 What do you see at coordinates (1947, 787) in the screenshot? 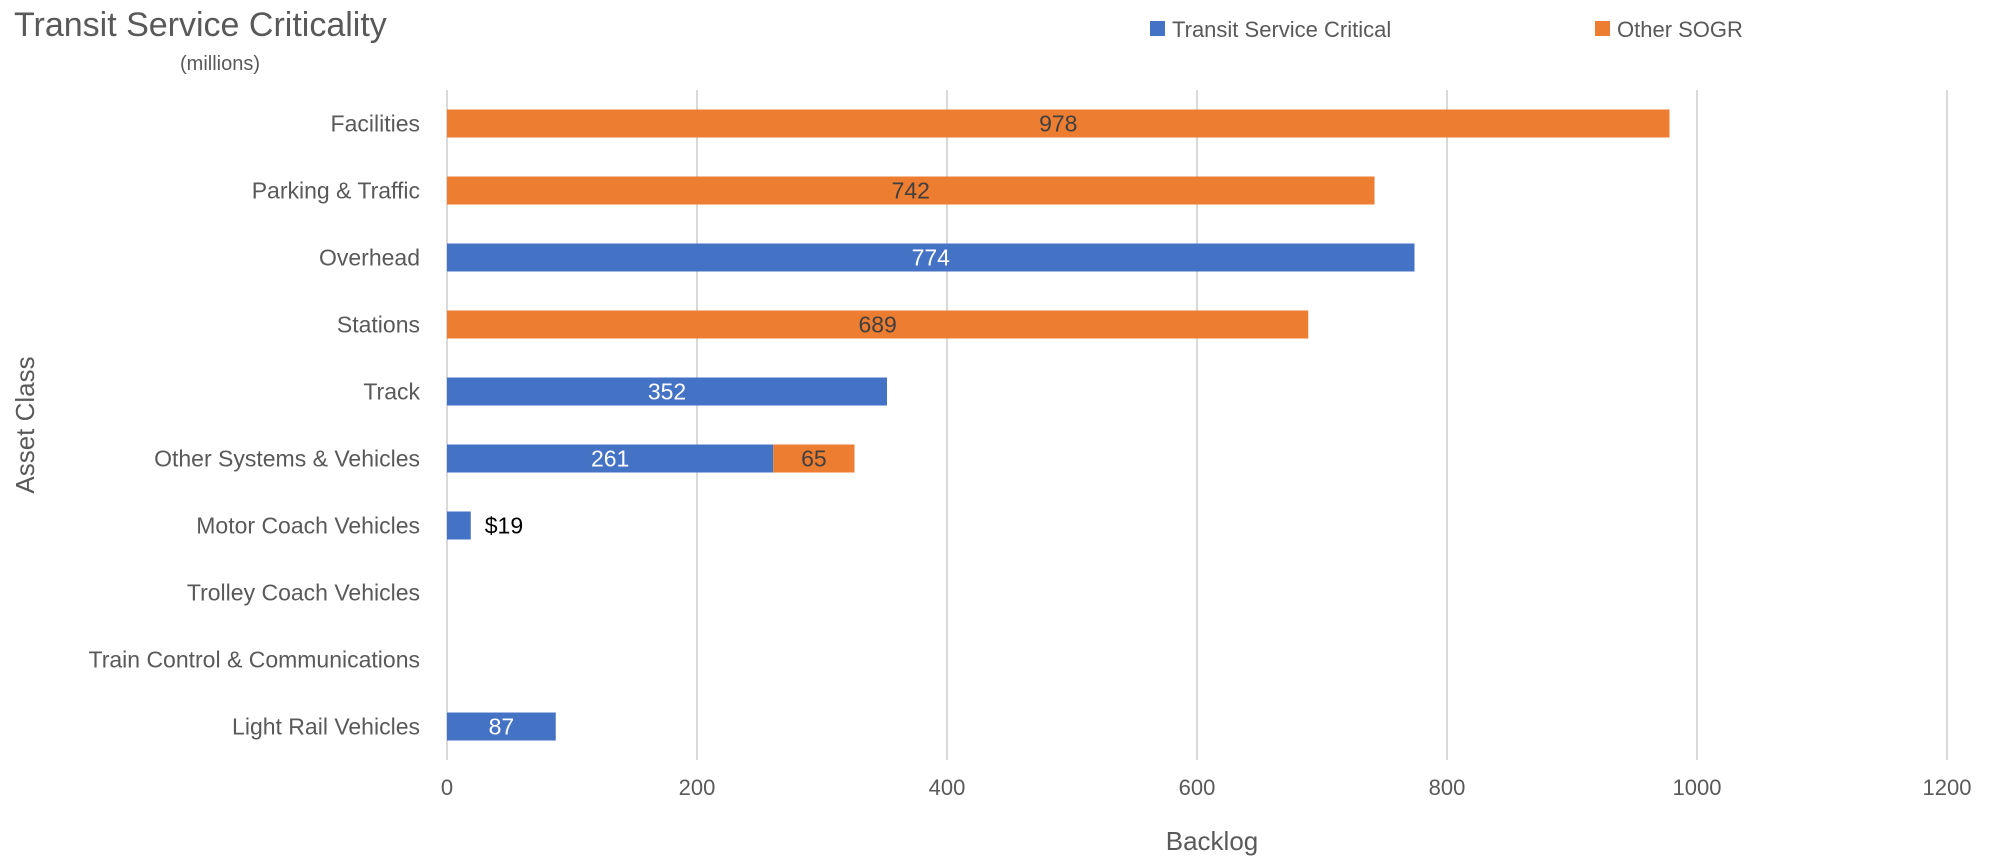
I see `x-tick-label: 1200` at bounding box center [1947, 787].